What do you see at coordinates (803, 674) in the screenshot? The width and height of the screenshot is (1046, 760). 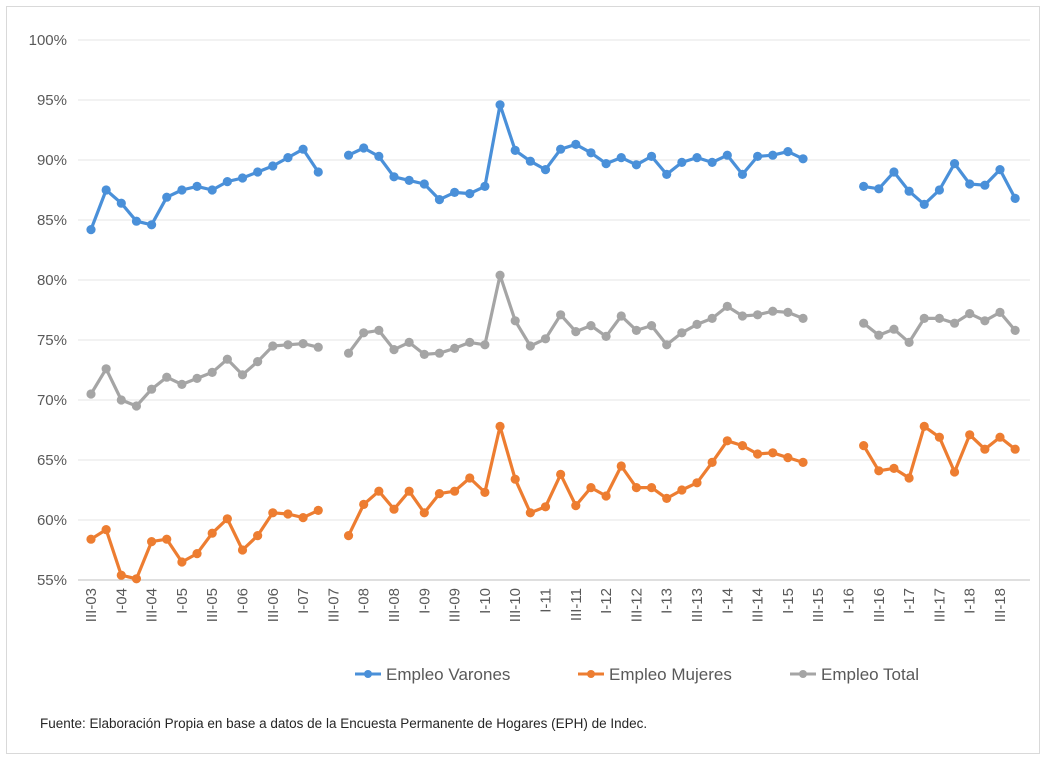 I see `empleo-total-legend-marker` at bounding box center [803, 674].